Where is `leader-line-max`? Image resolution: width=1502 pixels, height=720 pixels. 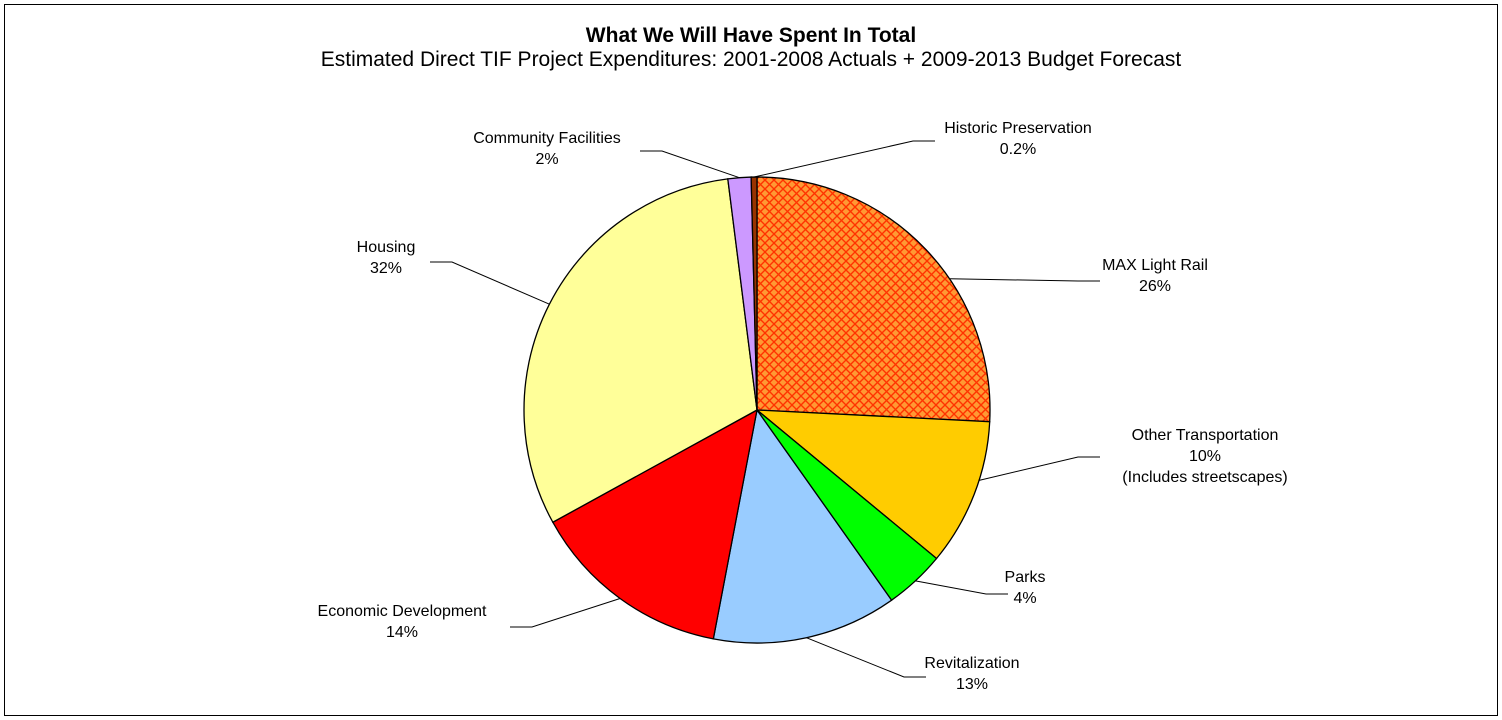
leader-line-max is located at coordinates (1024, 280).